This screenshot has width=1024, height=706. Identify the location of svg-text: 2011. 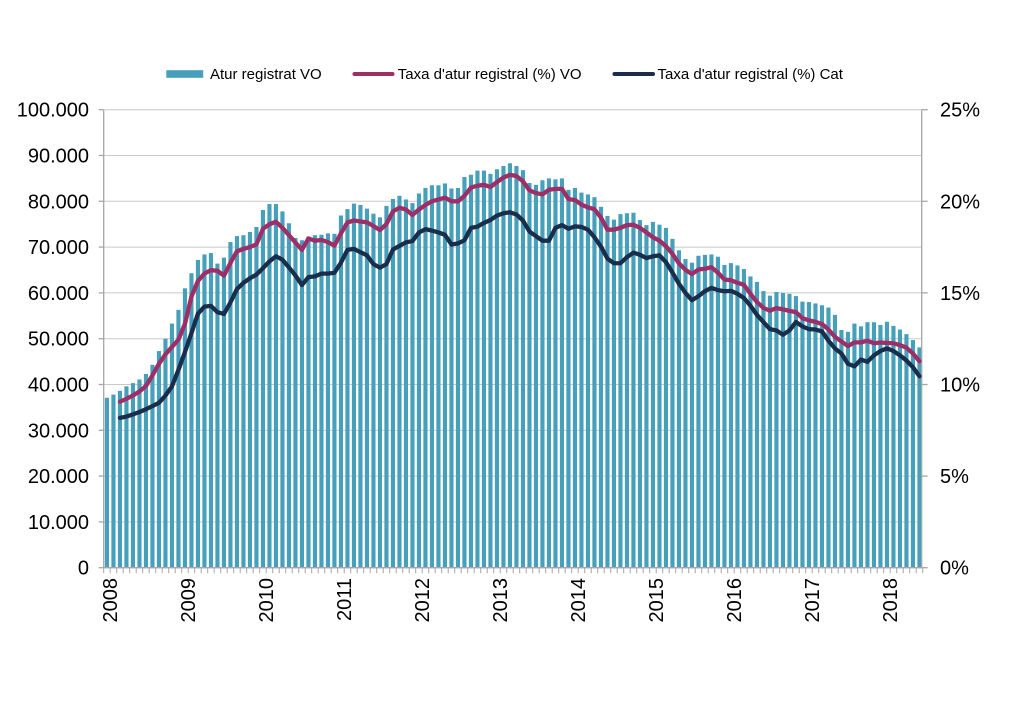
(345, 599).